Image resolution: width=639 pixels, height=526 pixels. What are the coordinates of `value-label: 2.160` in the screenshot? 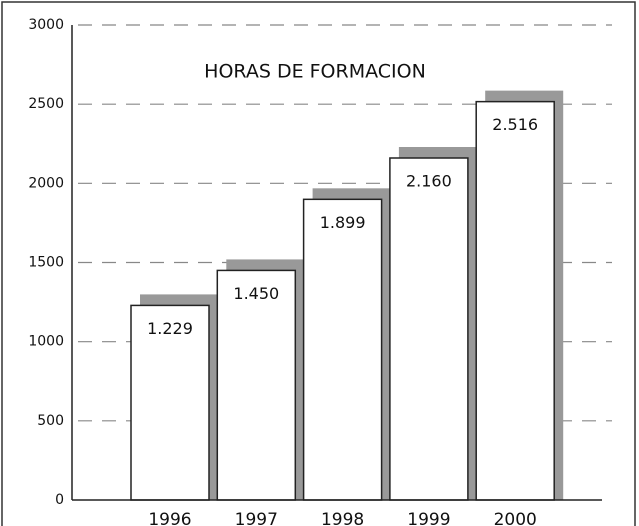 It's located at (429, 181).